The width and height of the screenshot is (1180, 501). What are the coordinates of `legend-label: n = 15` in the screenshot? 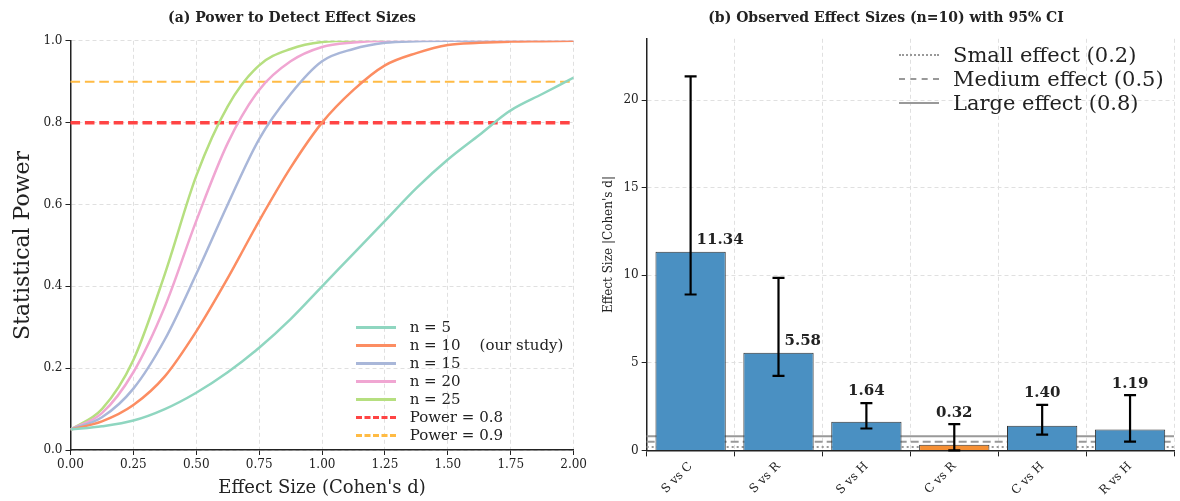 It's located at (435, 363).